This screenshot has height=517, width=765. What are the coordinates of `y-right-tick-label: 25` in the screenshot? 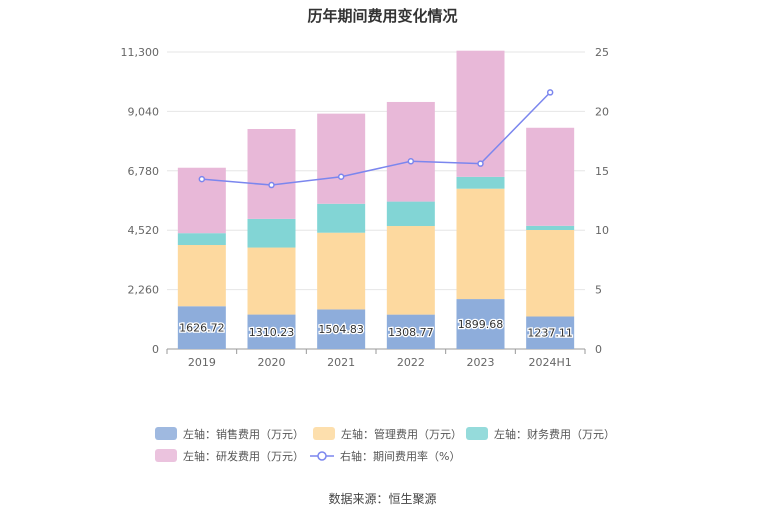 It's located at (602, 52).